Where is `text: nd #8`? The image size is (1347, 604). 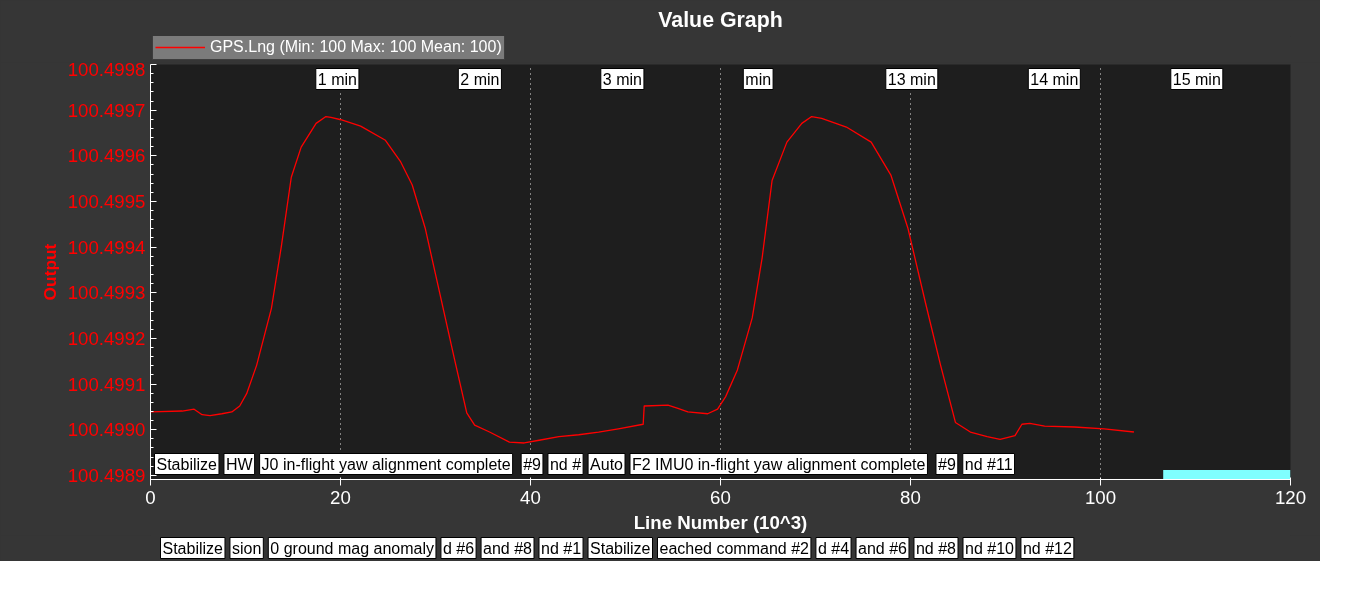 text: nd #8 is located at coordinates (936, 548).